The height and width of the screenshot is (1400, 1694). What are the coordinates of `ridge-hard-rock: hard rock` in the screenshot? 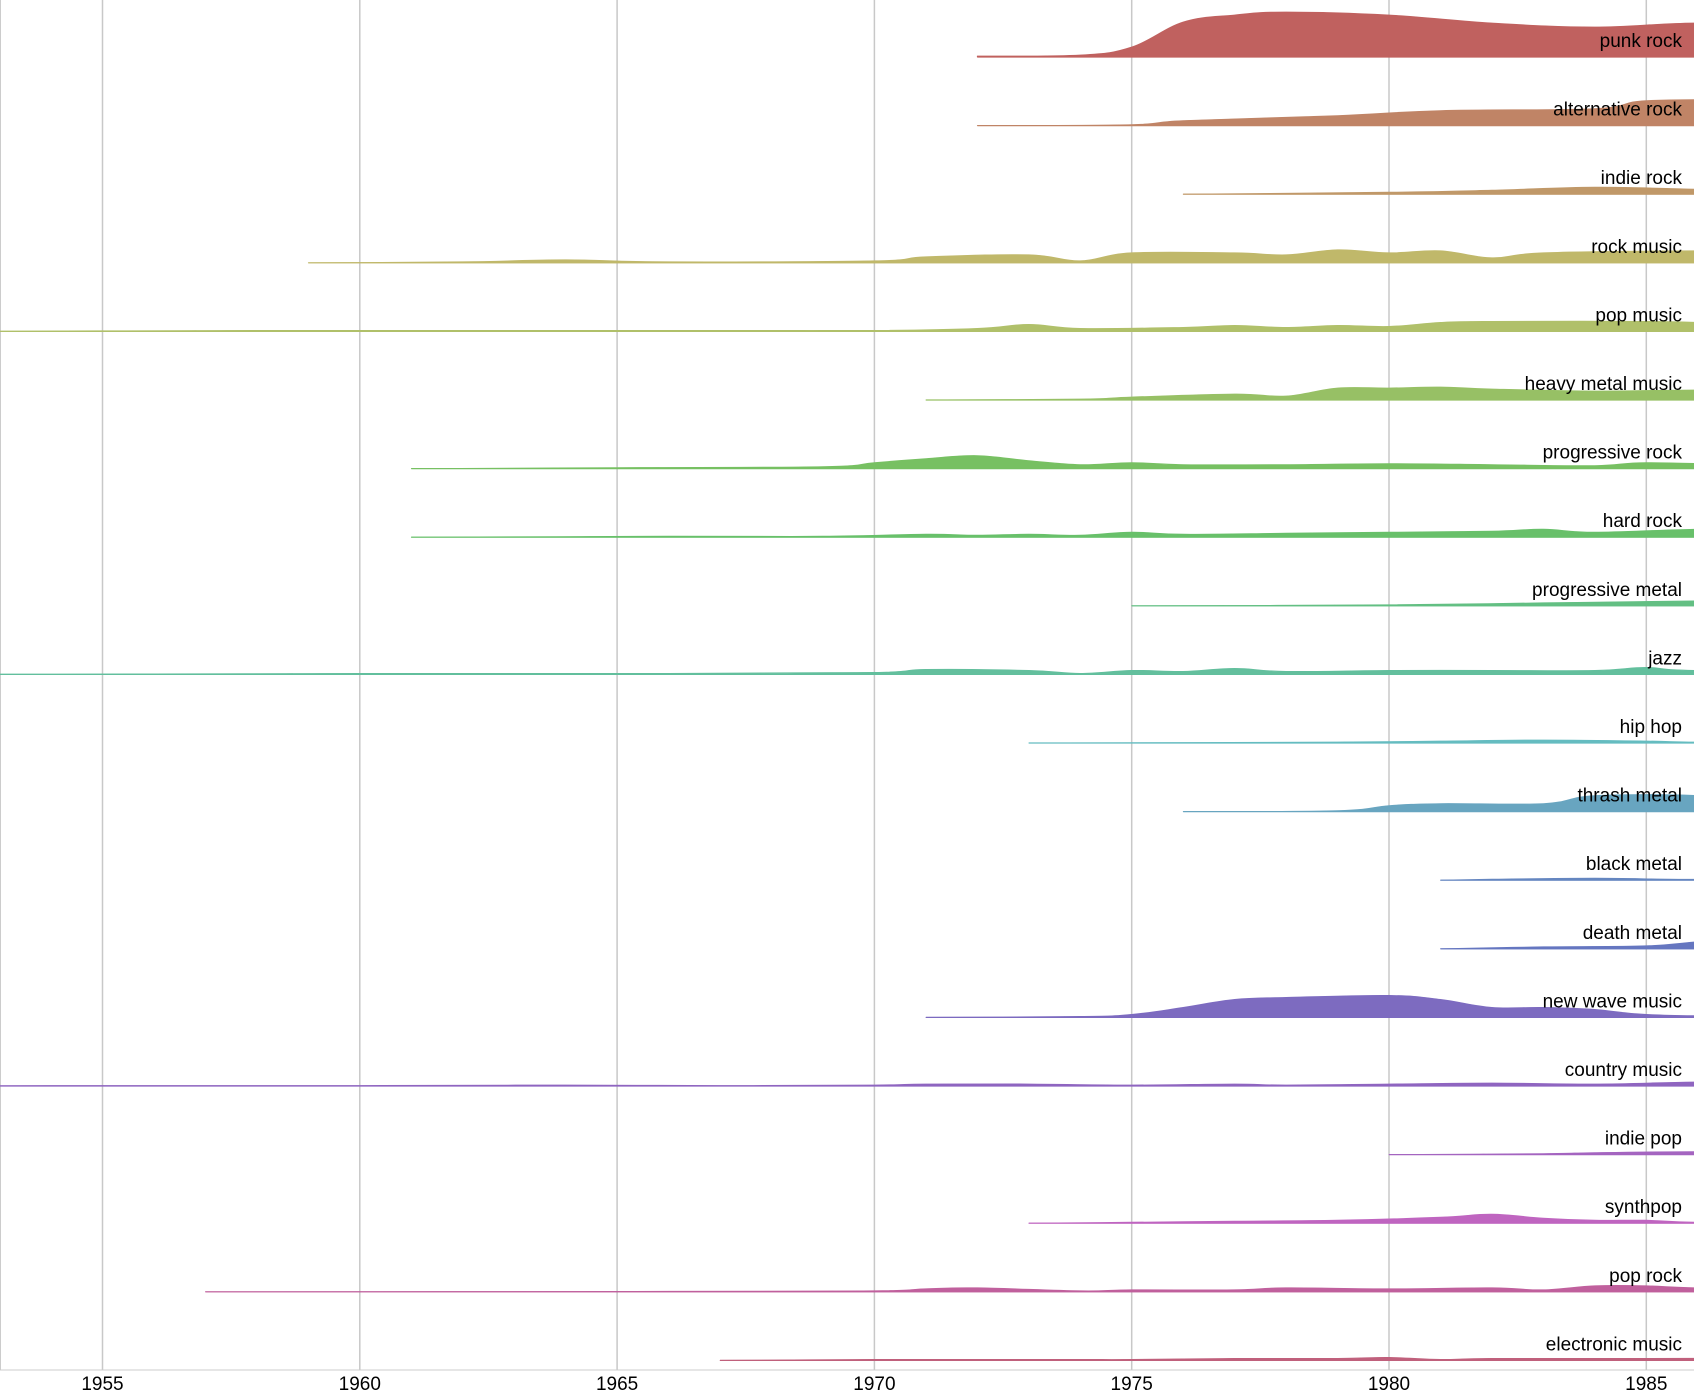 It's located at (1052, 524).